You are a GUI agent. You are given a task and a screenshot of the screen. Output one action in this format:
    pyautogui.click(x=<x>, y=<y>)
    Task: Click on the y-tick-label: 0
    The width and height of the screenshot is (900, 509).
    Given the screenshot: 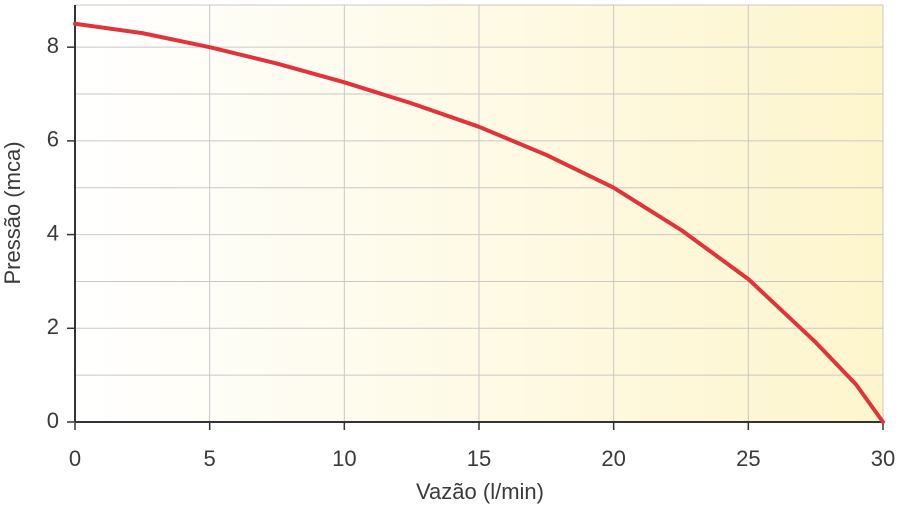 What is the action you would take?
    pyautogui.click(x=53, y=420)
    